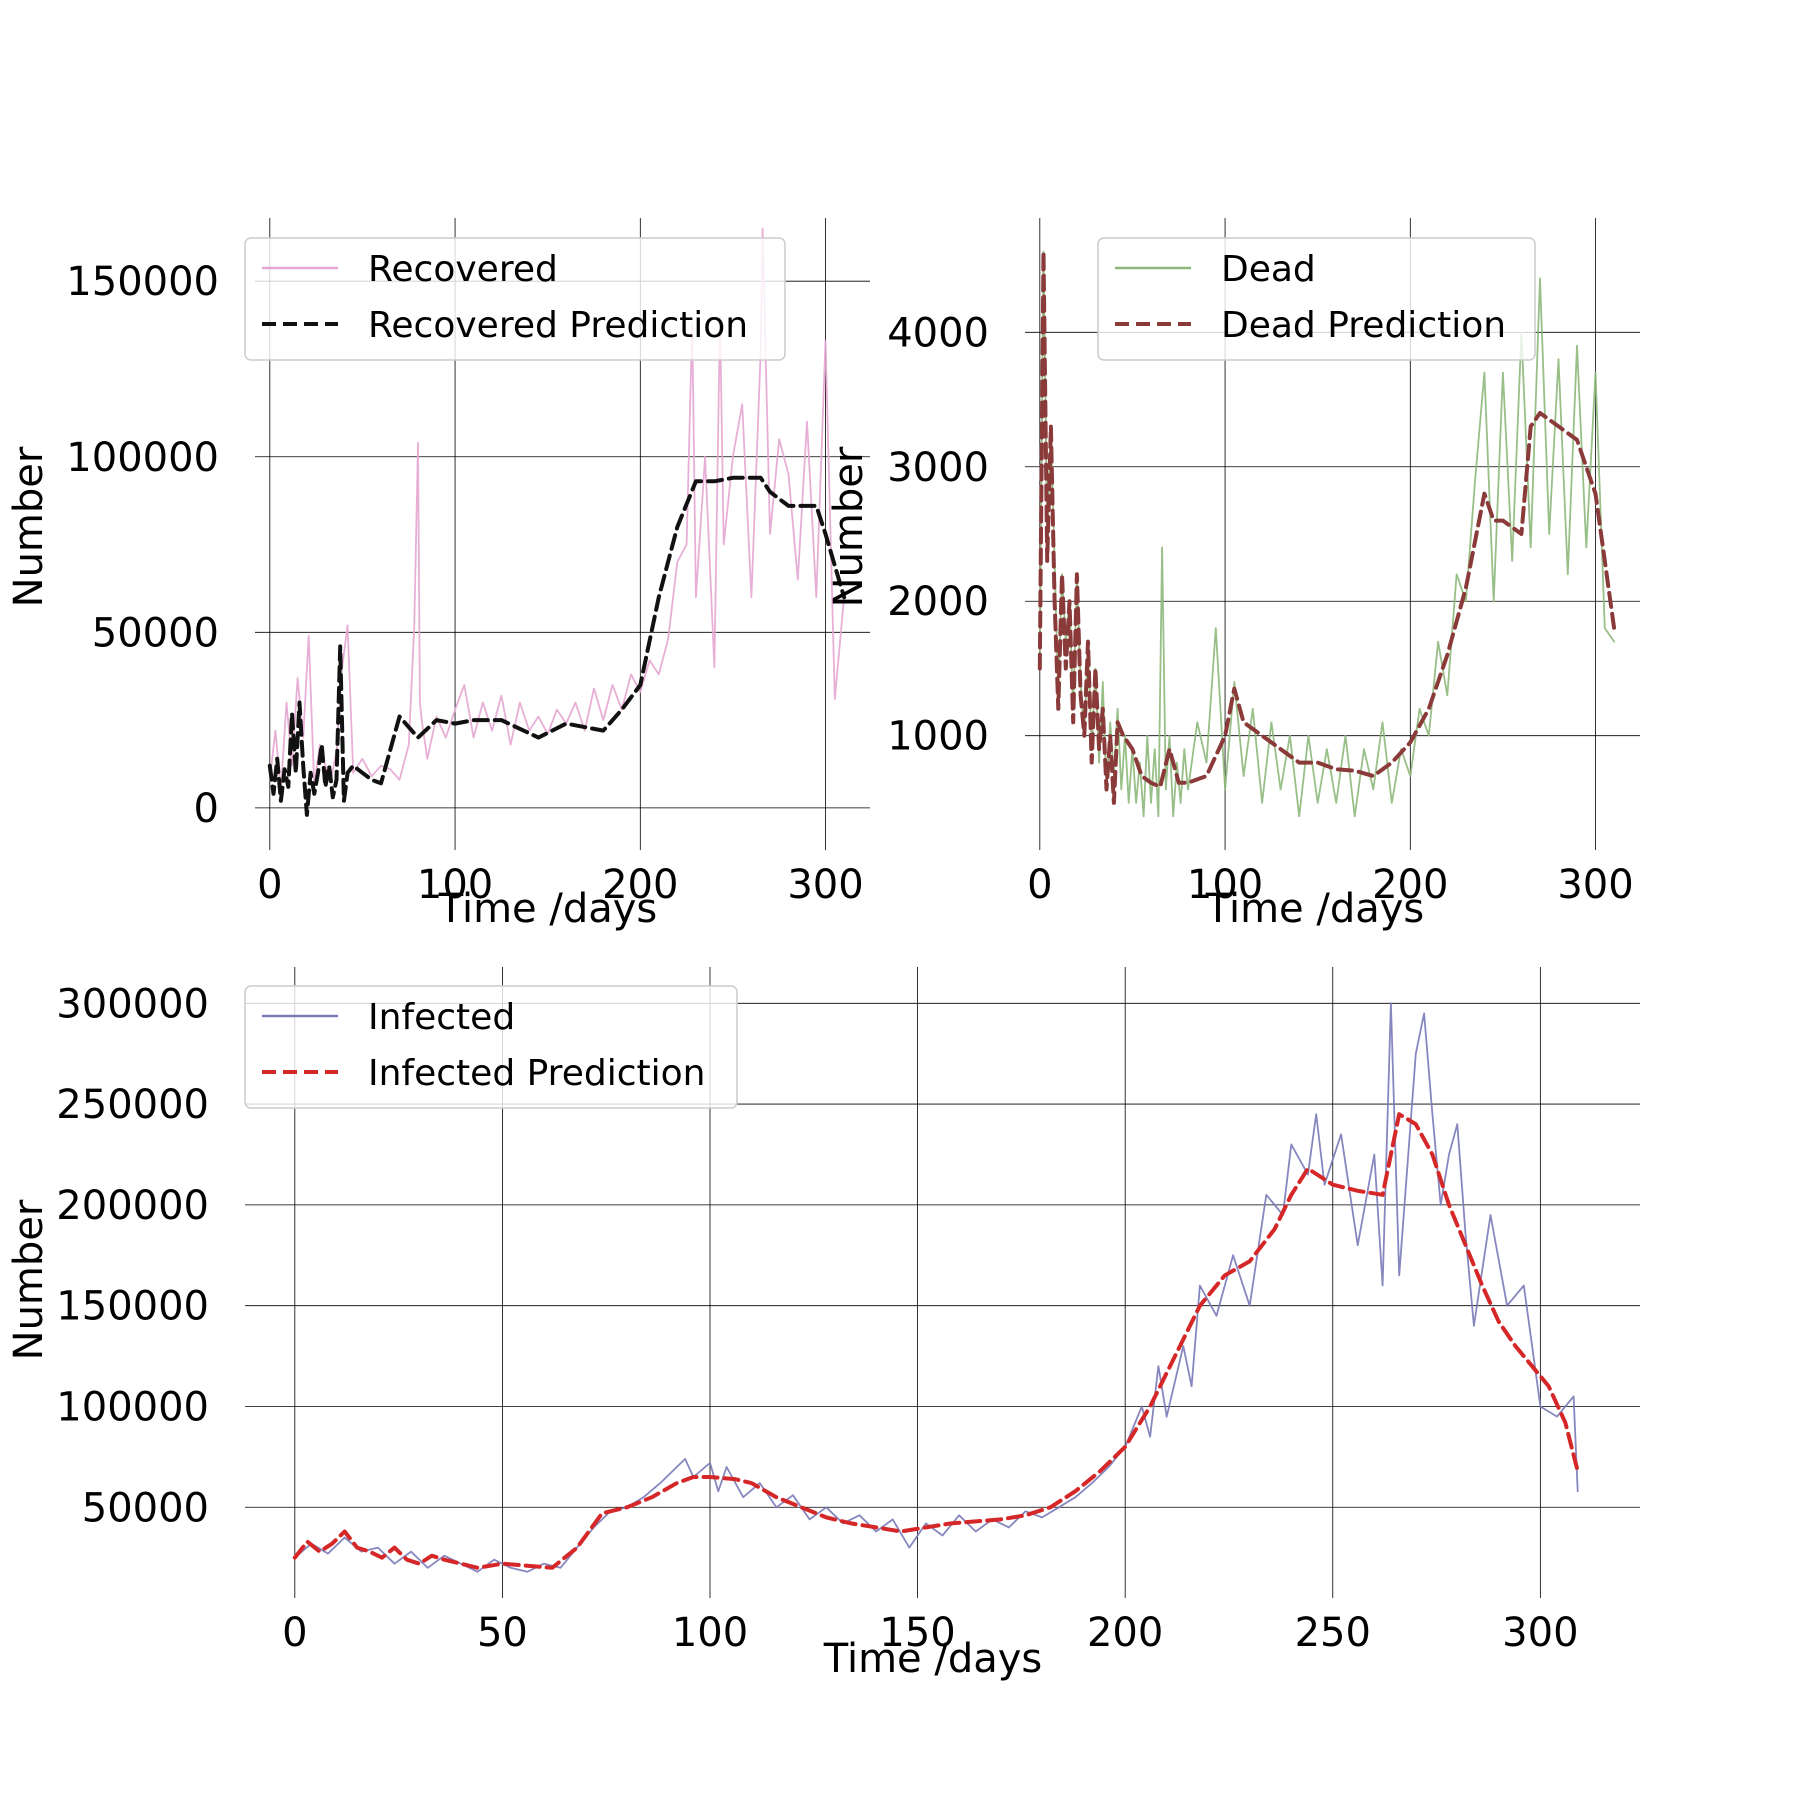  I want to click on infected-y-tick-label: 200000, so click(132, 1206).